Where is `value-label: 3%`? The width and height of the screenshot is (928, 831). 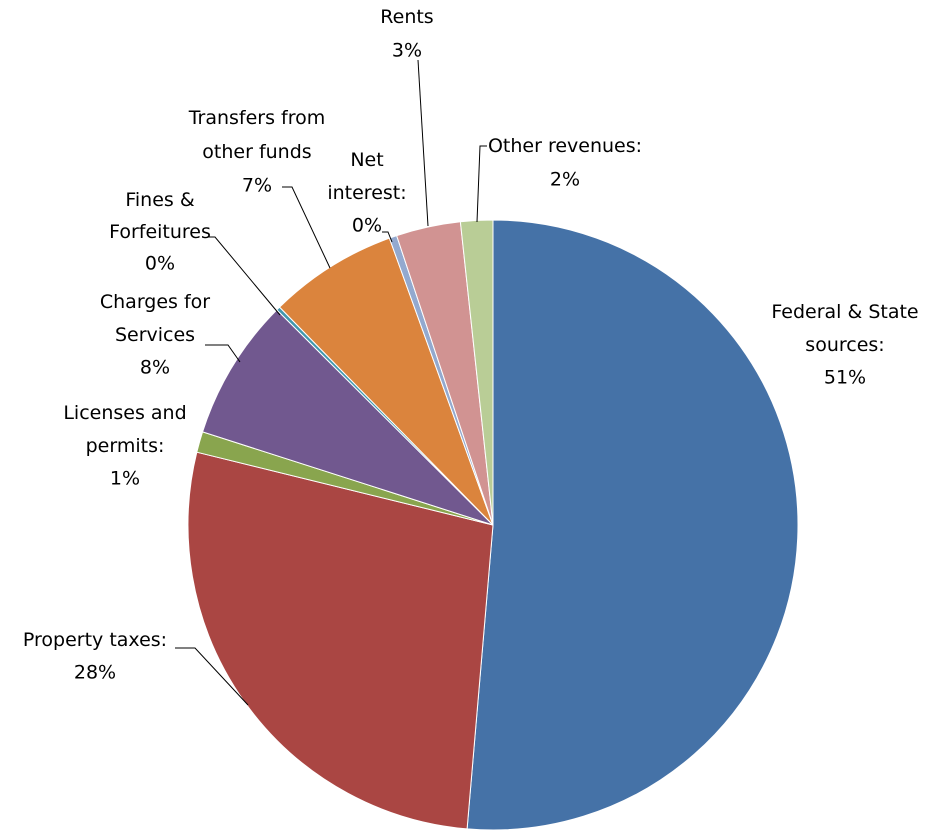 value-label: 3% is located at coordinates (407, 51).